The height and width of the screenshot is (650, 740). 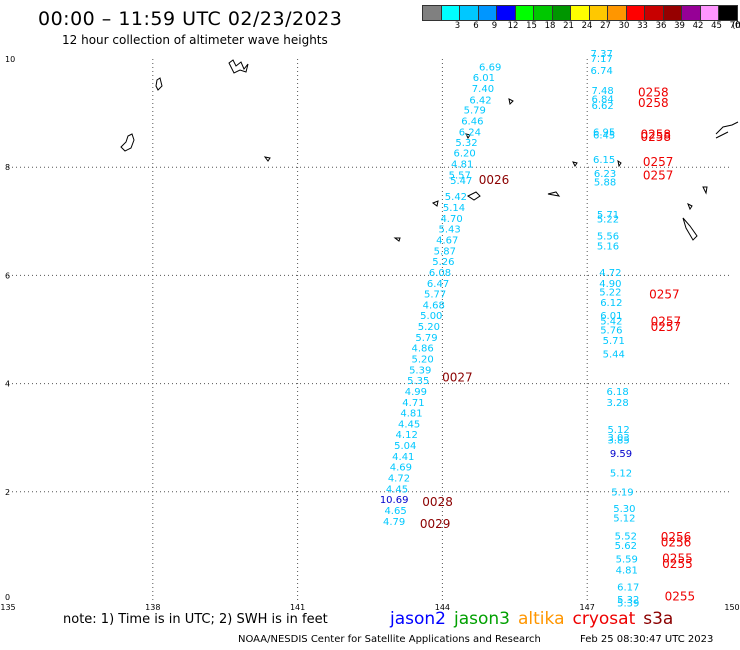 What do you see at coordinates (626, 536) in the screenshot?
I see `wave-height-label: 5.52` at bounding box center [626, 536].